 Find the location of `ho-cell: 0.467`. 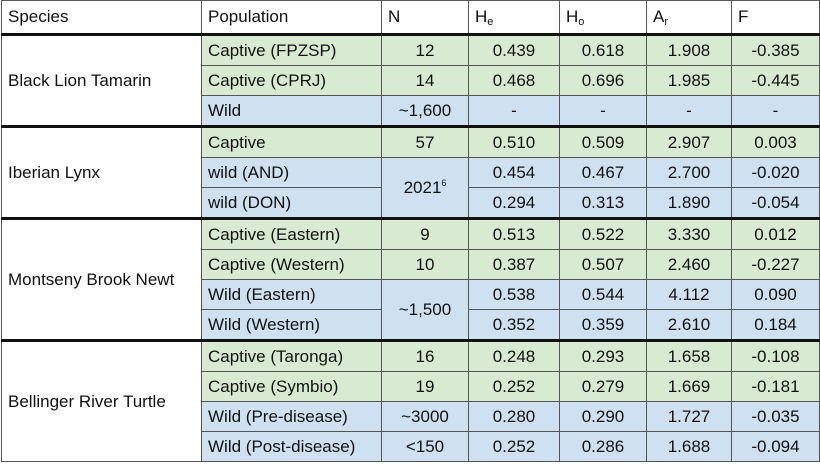

ho-cell: 0.467 is located at coordinates (603, 172).